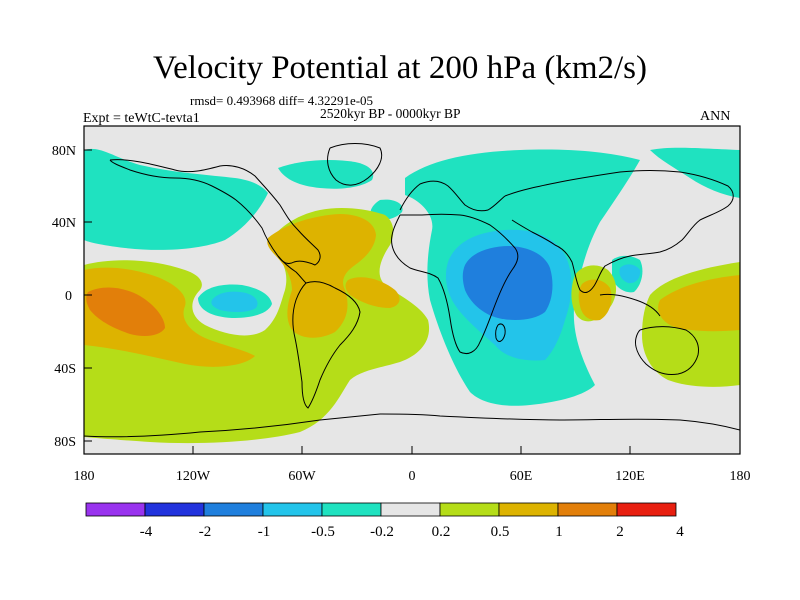 The width and height of the screenshot is (800, 600). I want to click on cyan-region-arctic-east, so click(695, 172).